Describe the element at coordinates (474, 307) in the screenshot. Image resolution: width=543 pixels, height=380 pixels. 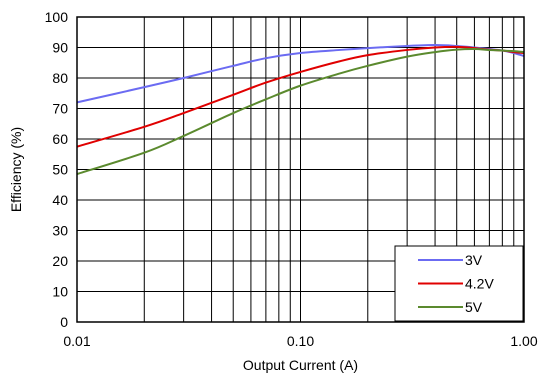
I see `legend-label: 5V` at that location.